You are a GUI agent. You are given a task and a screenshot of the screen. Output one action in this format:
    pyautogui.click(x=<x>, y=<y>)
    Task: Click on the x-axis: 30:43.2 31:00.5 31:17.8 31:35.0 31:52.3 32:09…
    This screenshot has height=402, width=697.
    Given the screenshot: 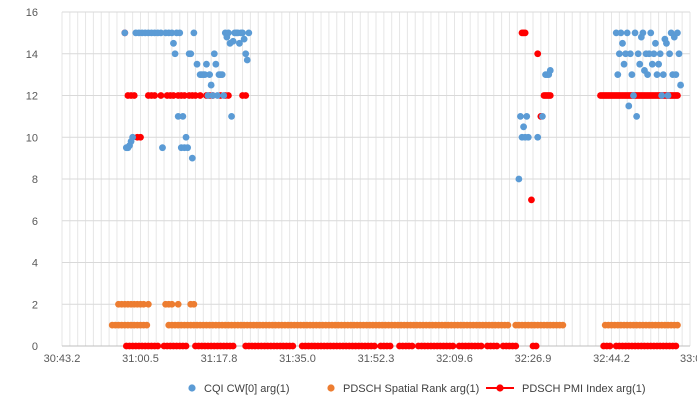 What is the action you would take?
    pyautogui.click(x=370, y=359)
    